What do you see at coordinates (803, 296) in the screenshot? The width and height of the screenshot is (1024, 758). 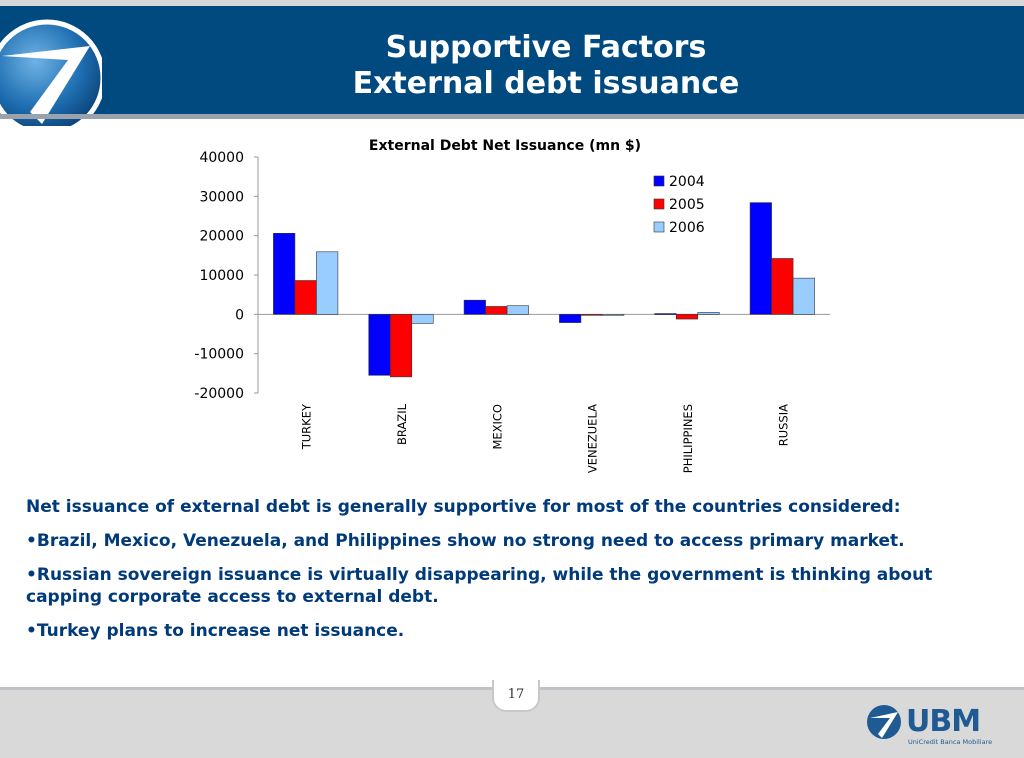 I see `bar-russia-2006` at bounding box center [803, 296].